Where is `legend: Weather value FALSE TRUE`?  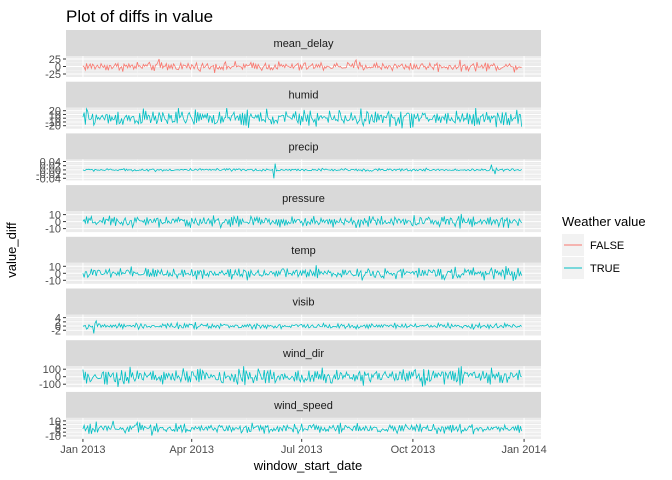
legend: Weather value FALSE TRUE is located at coordinates (604, 246).